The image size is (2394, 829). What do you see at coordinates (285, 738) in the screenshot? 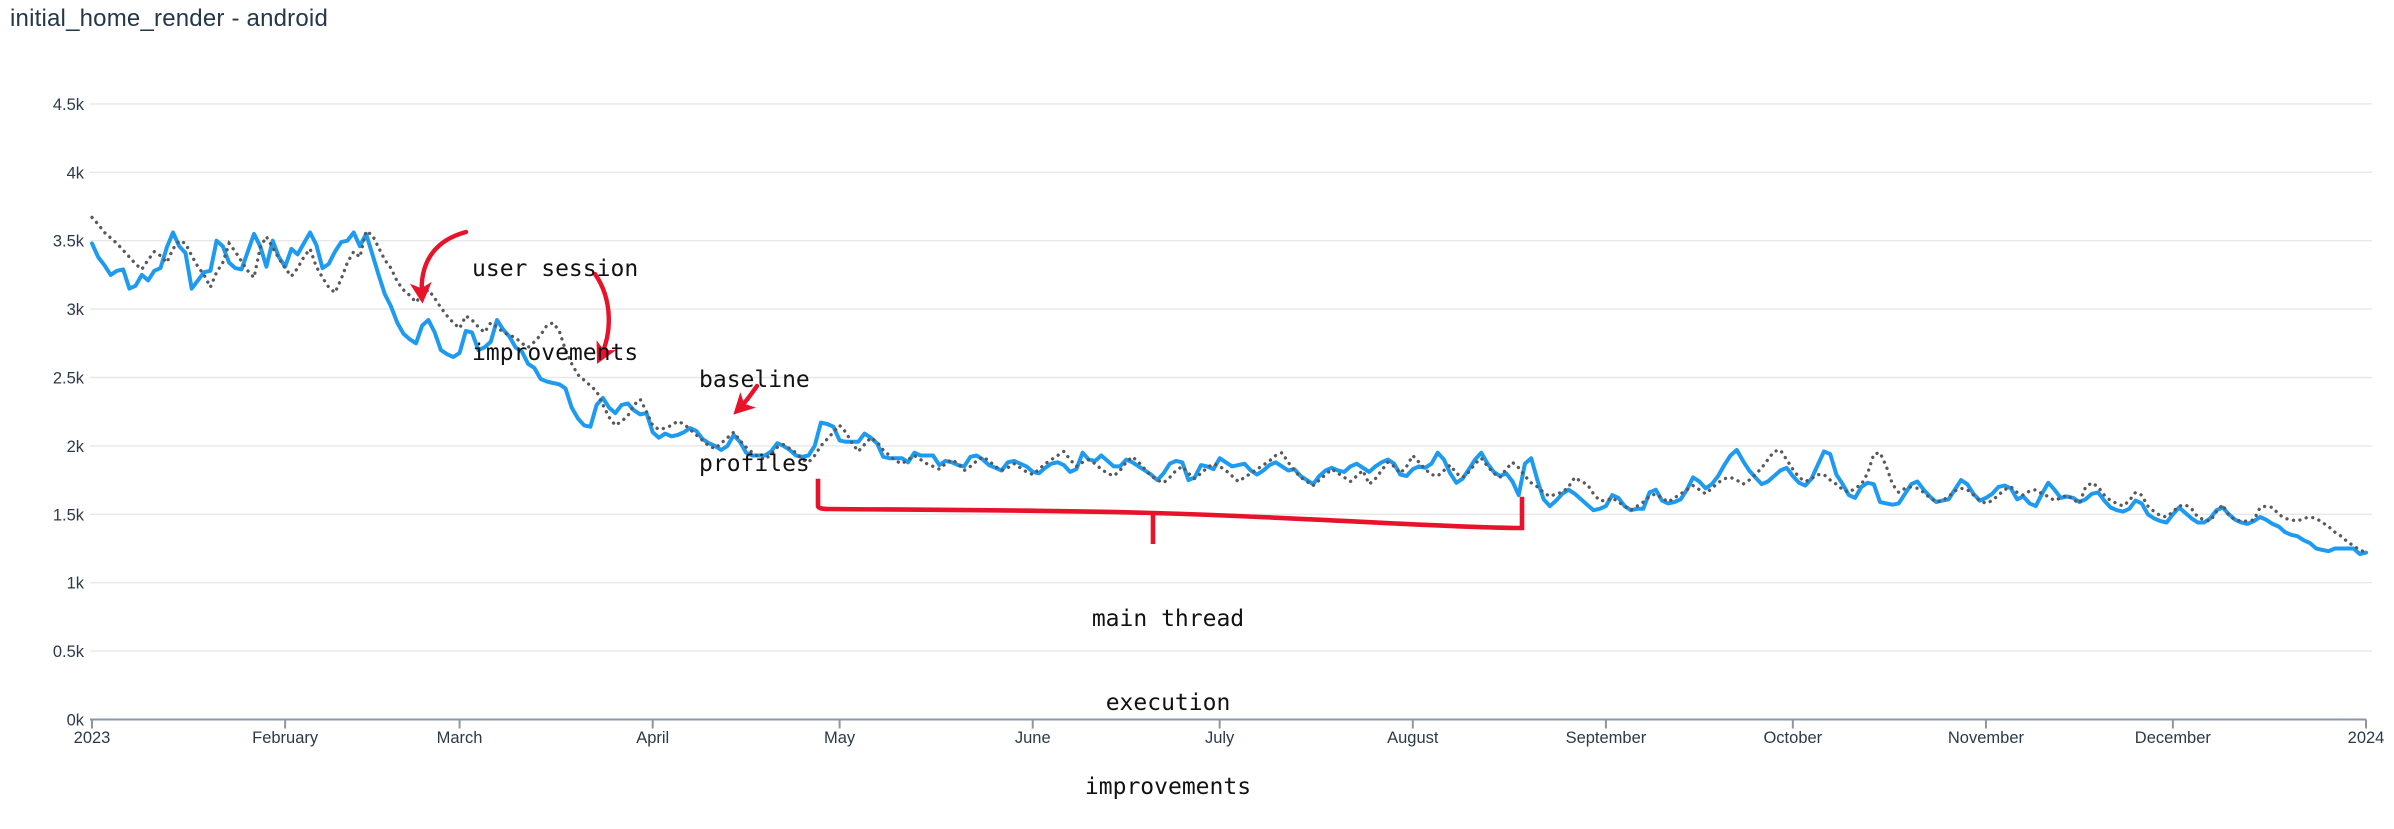
I see `x-tick-label: February` at bounding box center [285, 738].